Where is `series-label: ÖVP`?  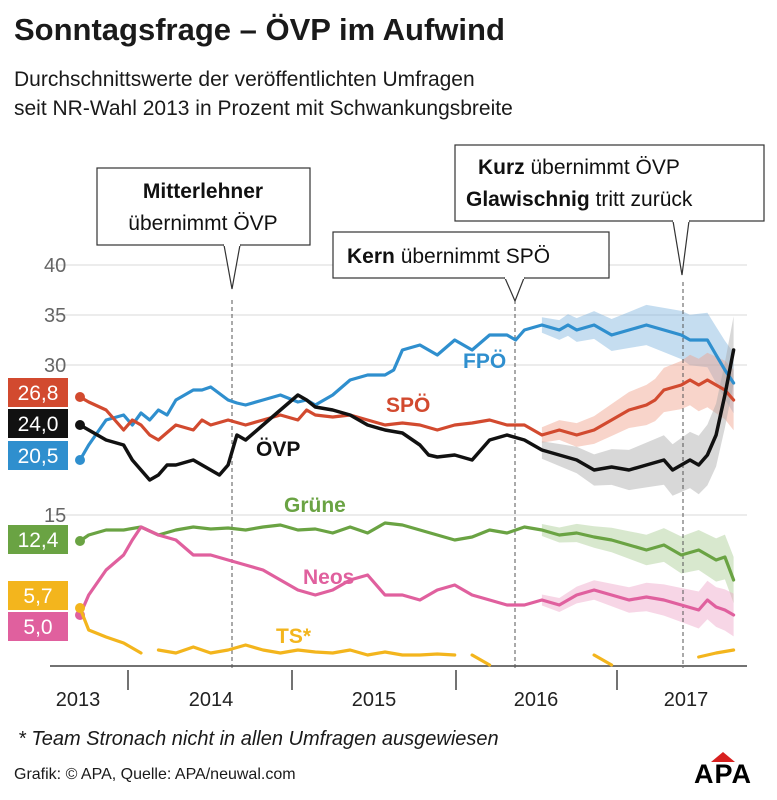 series-label: ÖVP is located at coordinates (278, 449).